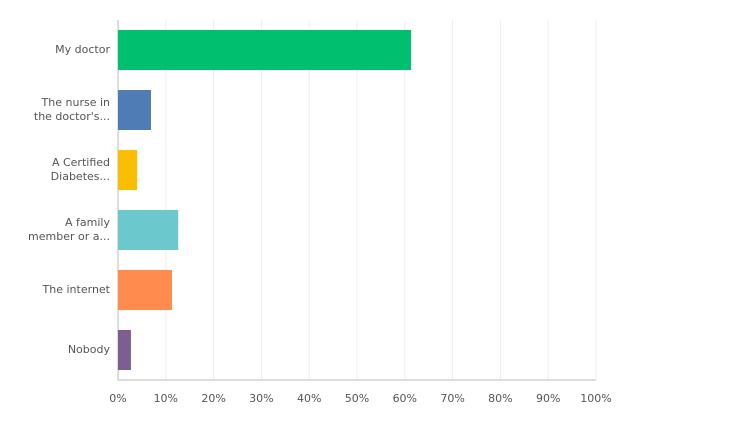 The width and height of the screenshot is (743, 437). What do you see at coordinates (213, 398) in the screenshot?
I see `x-tick-label: 20%` at bounding box center [213, 398].